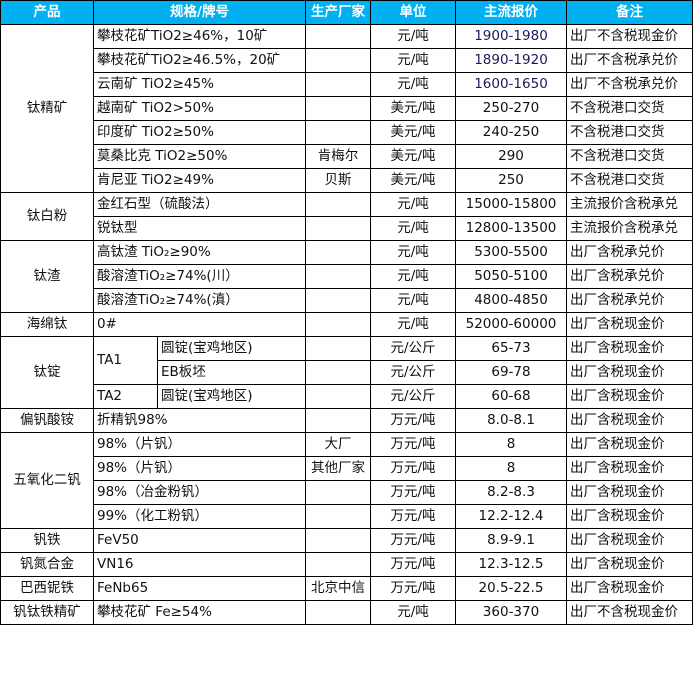  Describe the element at coordinates (231, 372) in the screenshot. I see `spec-form-cell: EB板坯` at that location.